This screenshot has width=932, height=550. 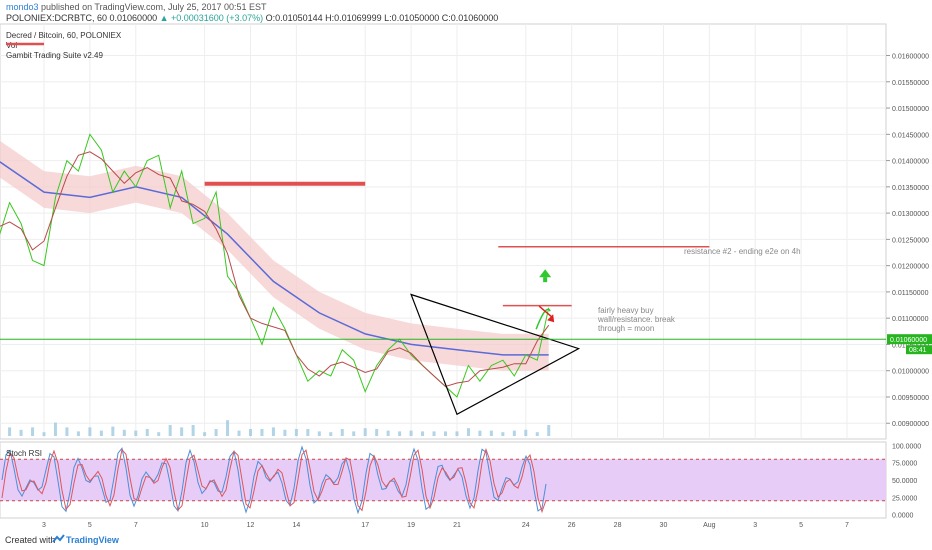 I want to click on stoch-rsi-plot, so click(x=443, y=480).